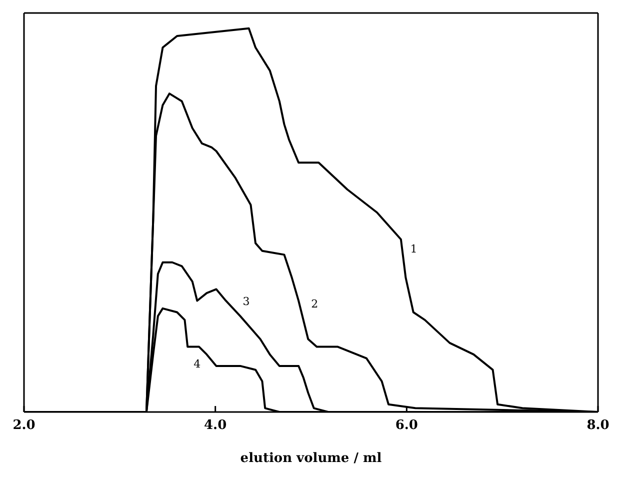 The height and width of the screenshot is (480, 623). I want to click on x-tick-label: 4.0, so click(215, 426).